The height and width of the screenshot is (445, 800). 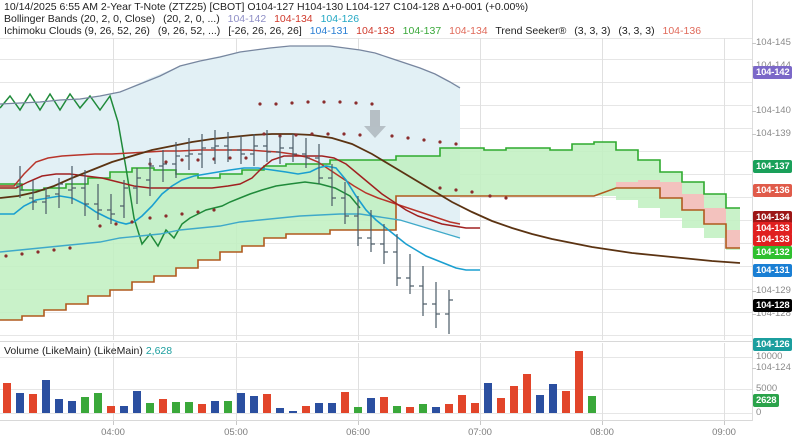 I want to click on bollinger-mid-value: 104-134, so click(x=293, y=19).